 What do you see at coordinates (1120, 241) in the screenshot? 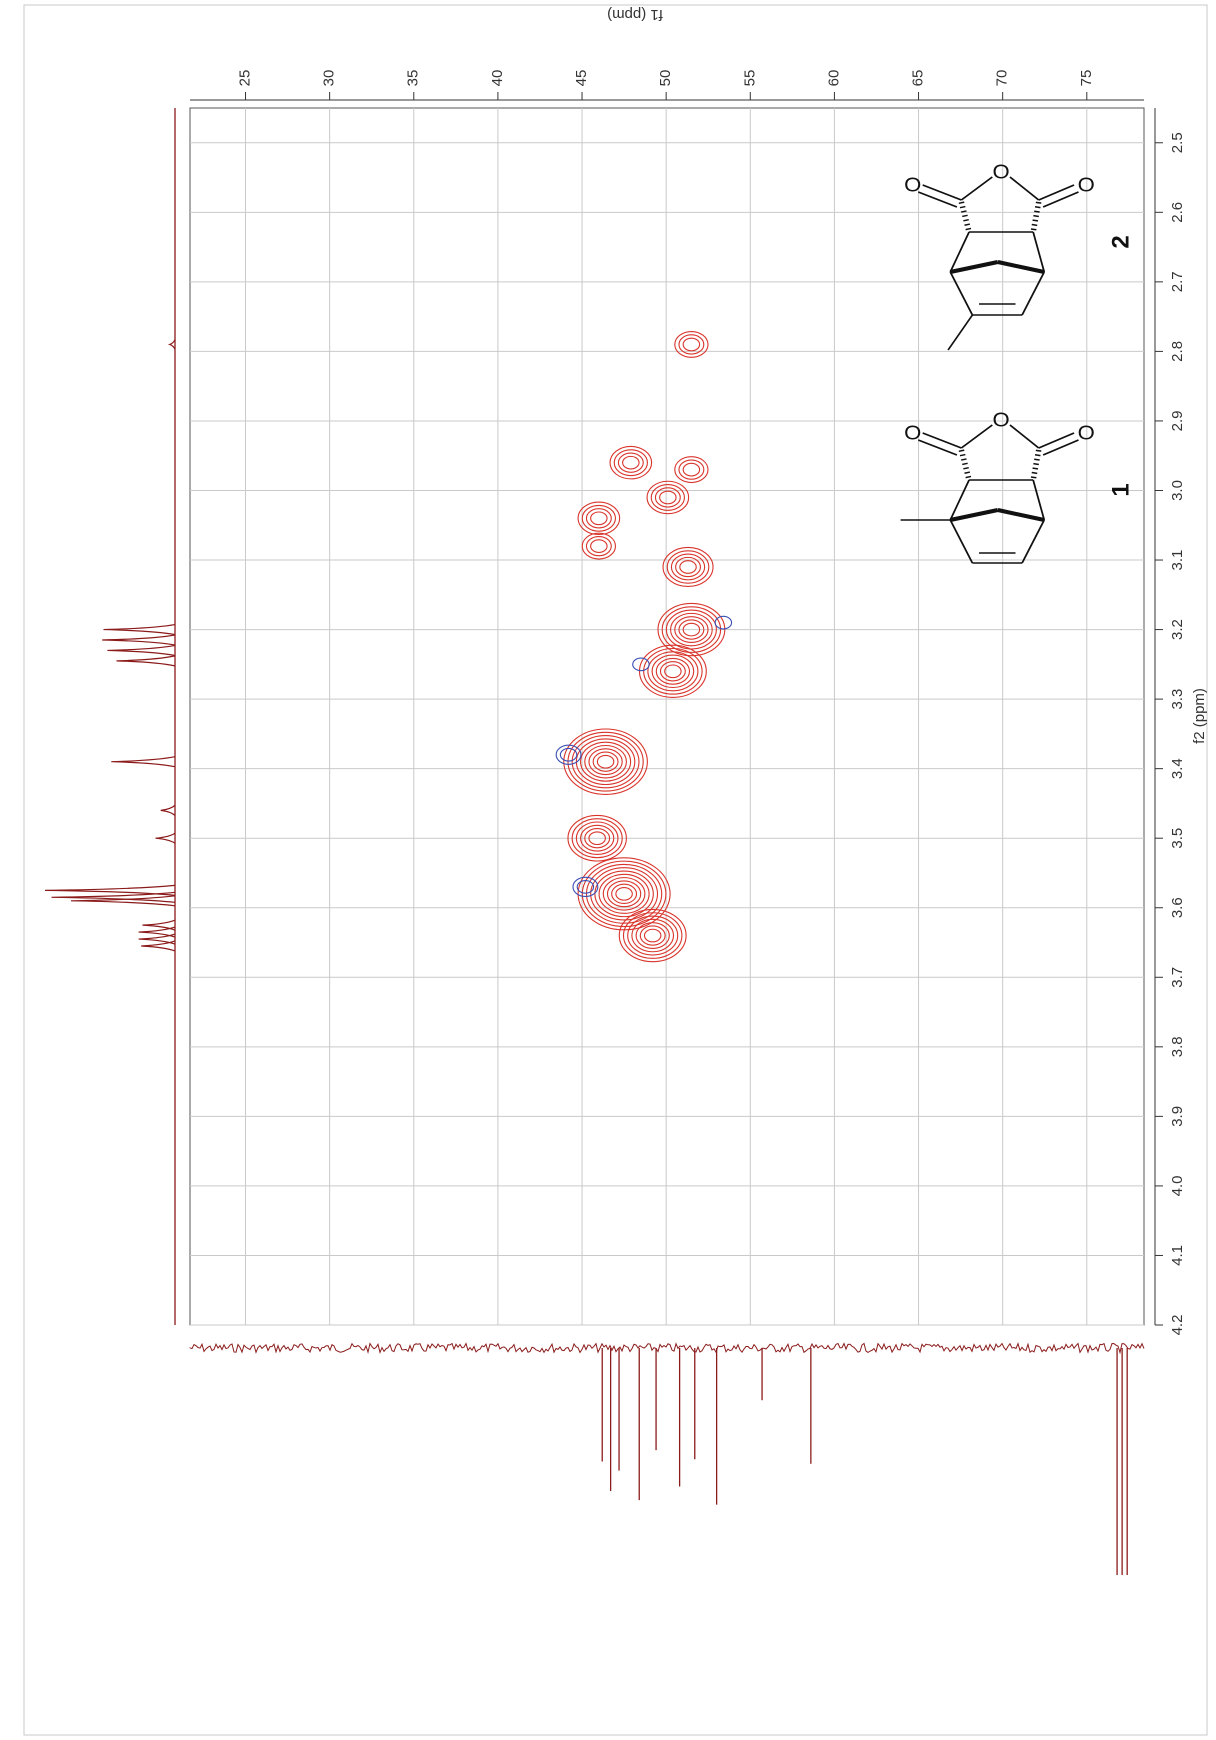
I see `compound-label: 2` at bounding box center [1120, 241].